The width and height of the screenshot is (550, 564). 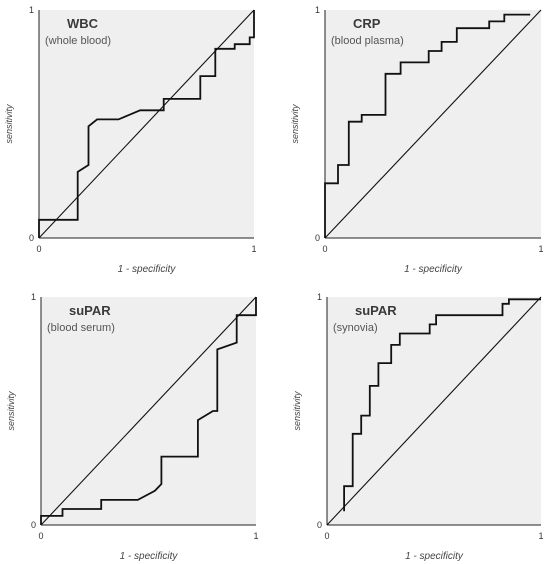 I want to click on panel-title: WBC, so click(x=83, y=23).